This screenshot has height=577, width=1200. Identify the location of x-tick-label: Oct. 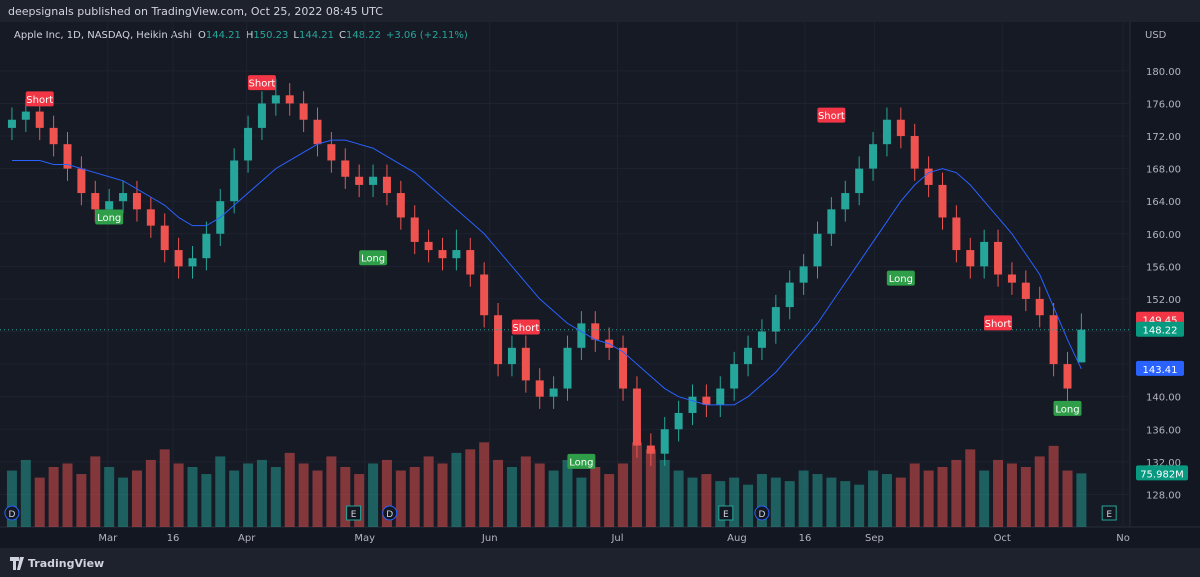
(1002, 538).